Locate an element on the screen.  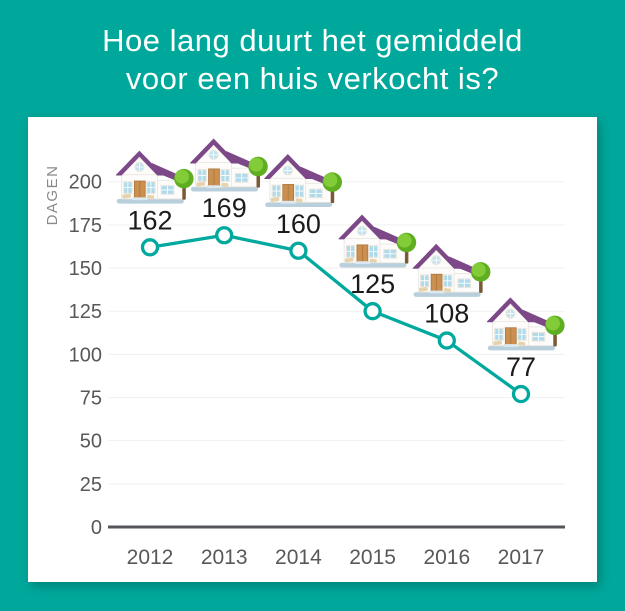
x-axis-tick-labels: 2012 2013 2014 2015 2016 2017 is located at coordinates (336, 557).